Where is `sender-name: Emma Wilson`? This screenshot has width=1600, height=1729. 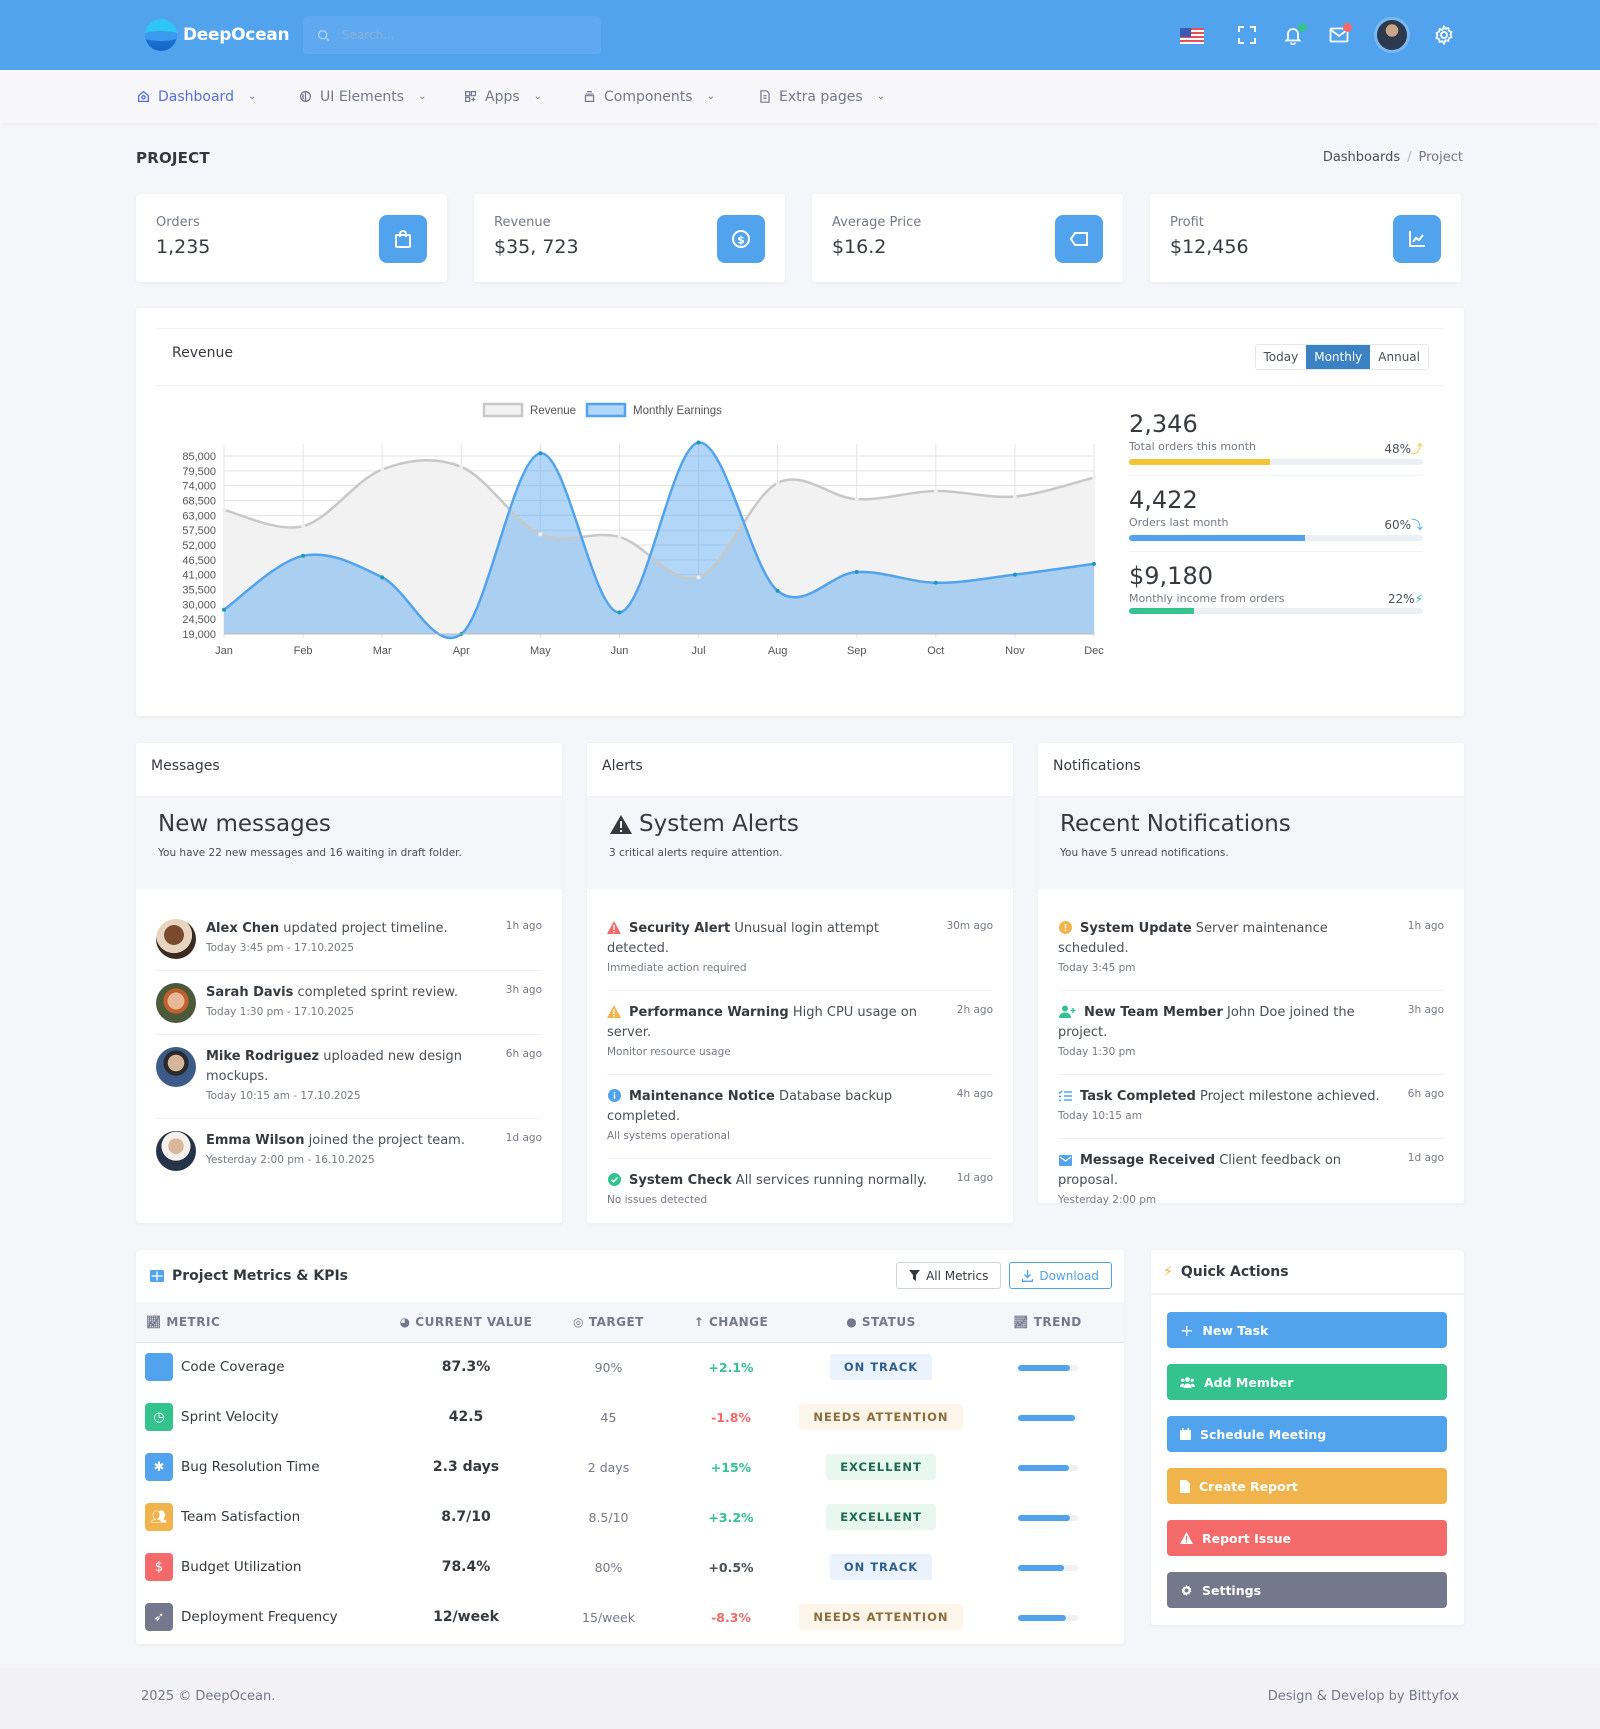
sender-name: Emma Wilson is located at coordinates (255, 1140).